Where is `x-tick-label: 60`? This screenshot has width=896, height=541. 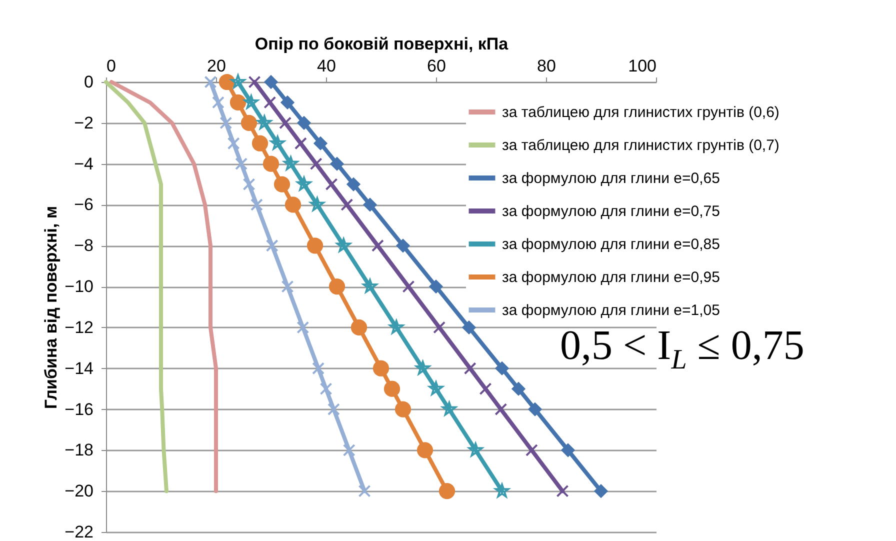 x-tick-label: 60 is located at coordinates (436, 66).